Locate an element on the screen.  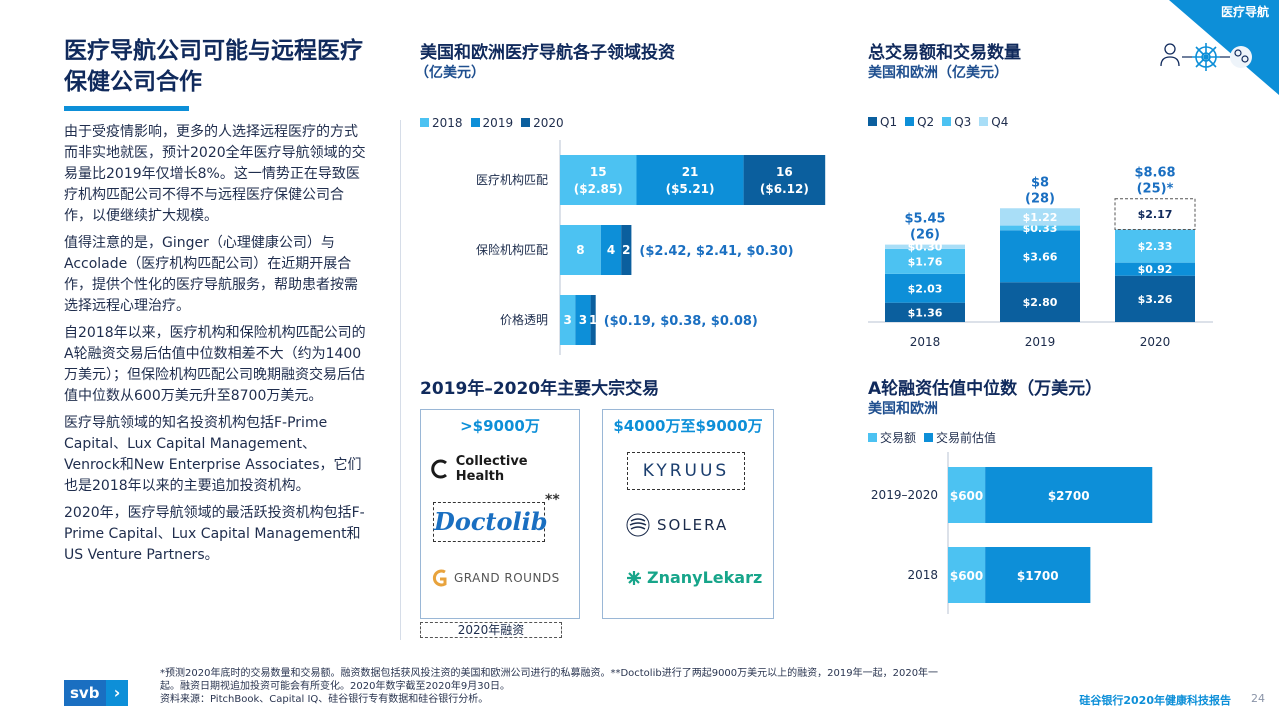
data-label: $2.80 is located at coordinates (1040, 302).